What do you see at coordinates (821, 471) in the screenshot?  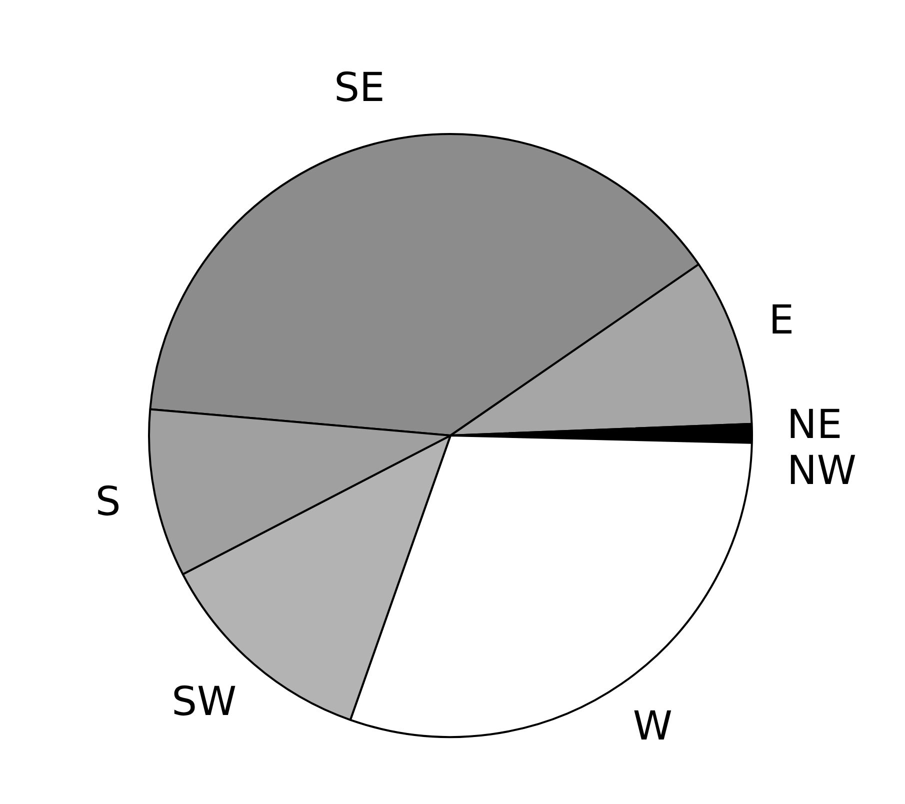 I see `slice-label: NW` at bounding box center [821, 471].